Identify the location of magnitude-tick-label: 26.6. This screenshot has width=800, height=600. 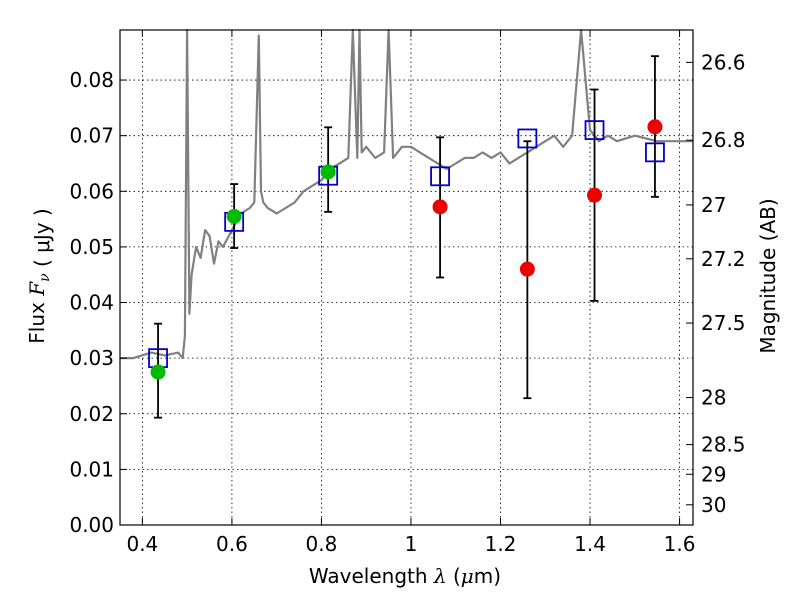
(723, 62).